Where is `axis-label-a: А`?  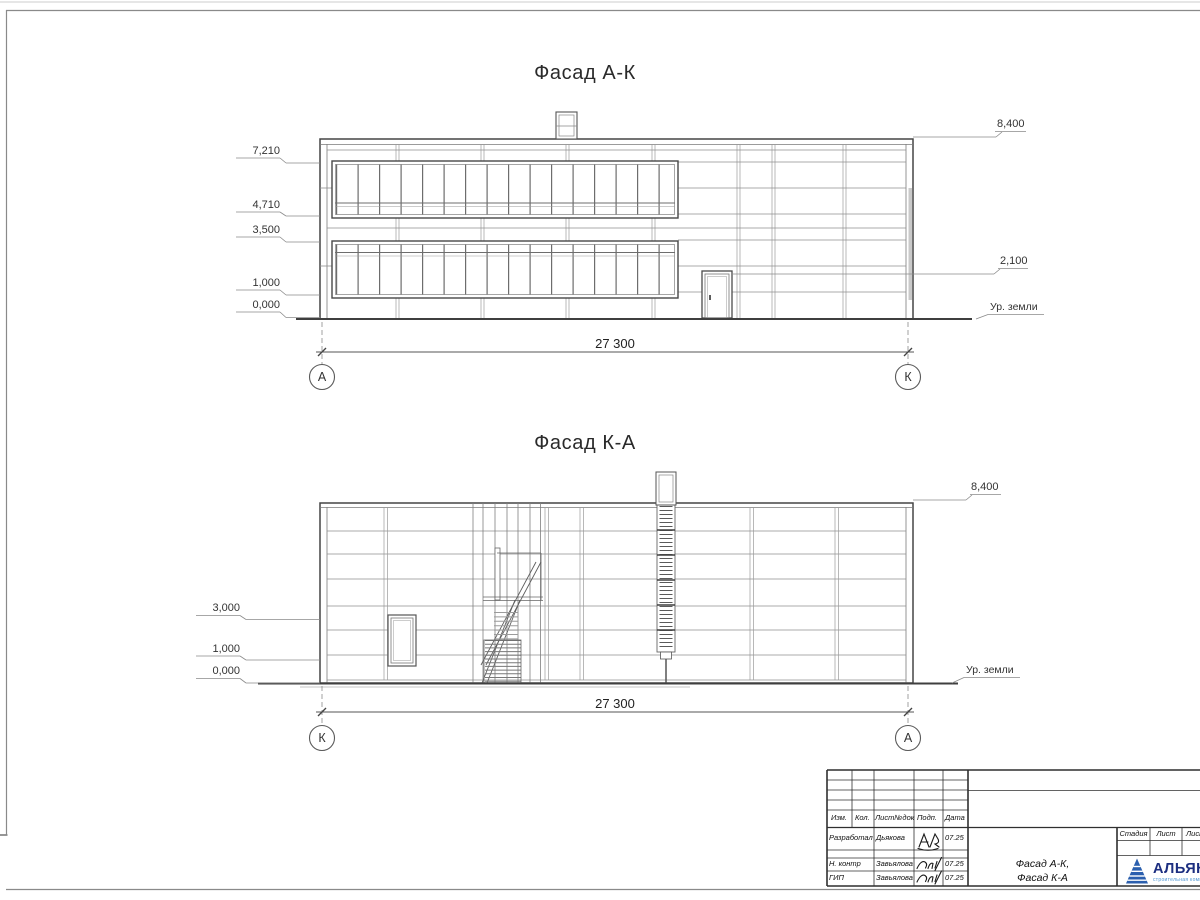 axis-label-a: А is located at coordinates (322, 377).